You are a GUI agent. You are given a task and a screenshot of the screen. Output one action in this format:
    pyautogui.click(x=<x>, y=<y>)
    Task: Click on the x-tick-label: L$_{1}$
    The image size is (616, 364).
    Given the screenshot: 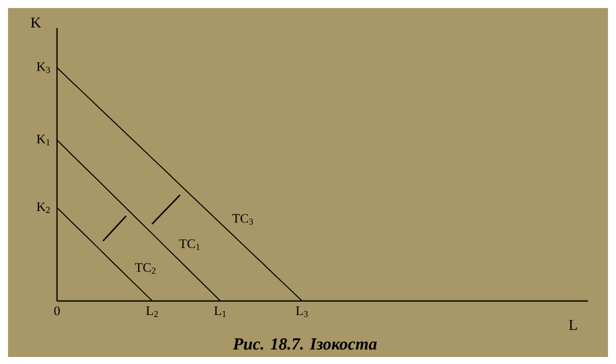 What is the action you would take?
    pyautogui.click(x=220, y=311)
    